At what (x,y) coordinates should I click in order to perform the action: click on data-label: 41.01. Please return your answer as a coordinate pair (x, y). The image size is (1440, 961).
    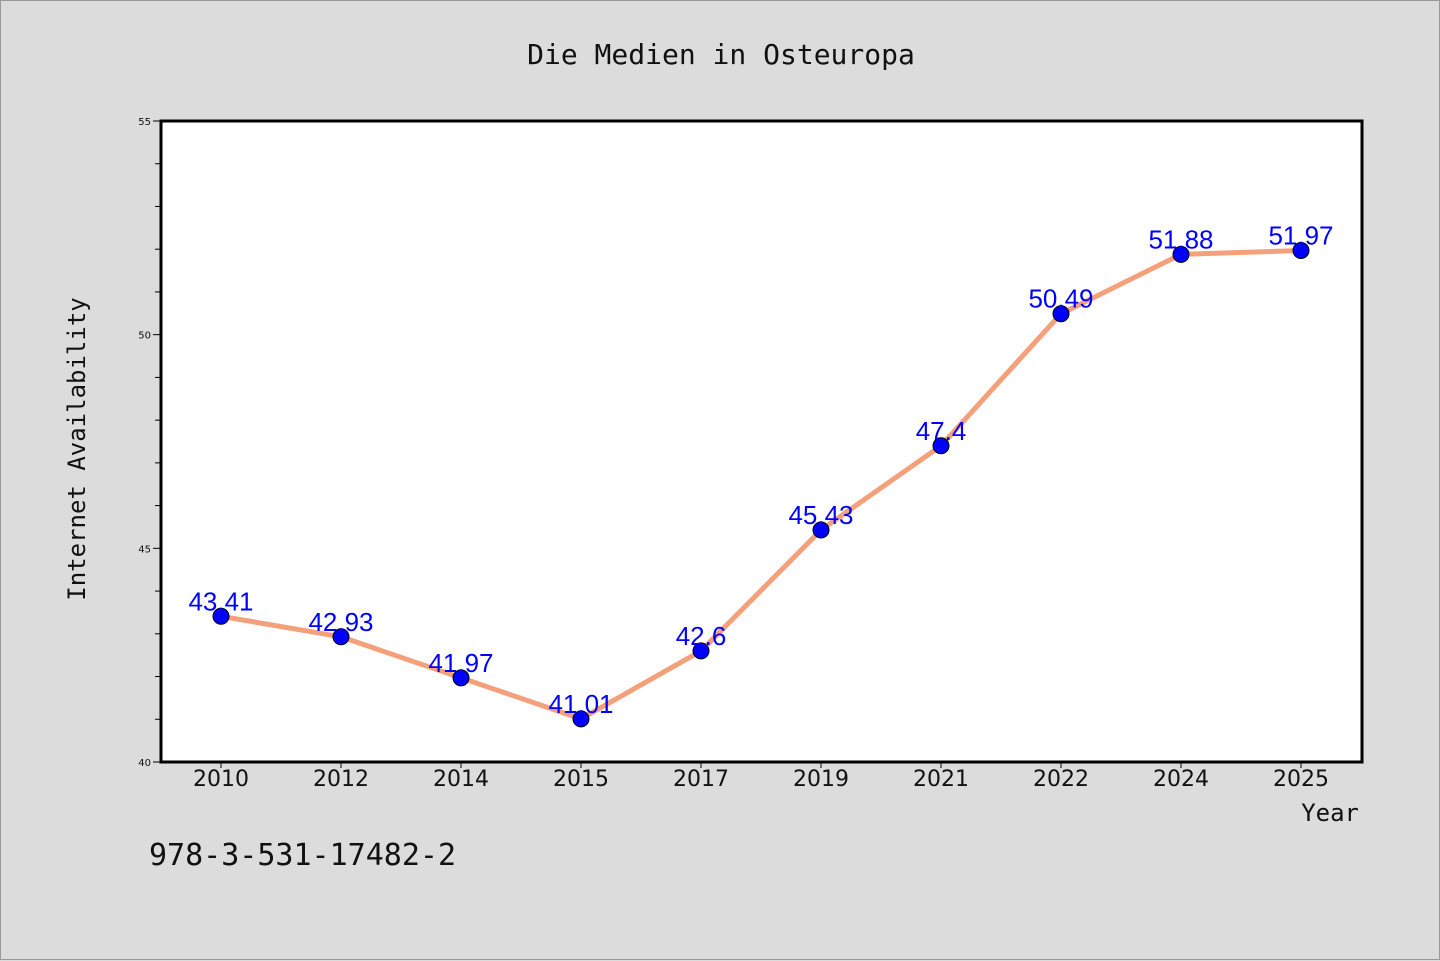
    Looking at the image, I should click on (580, 704).